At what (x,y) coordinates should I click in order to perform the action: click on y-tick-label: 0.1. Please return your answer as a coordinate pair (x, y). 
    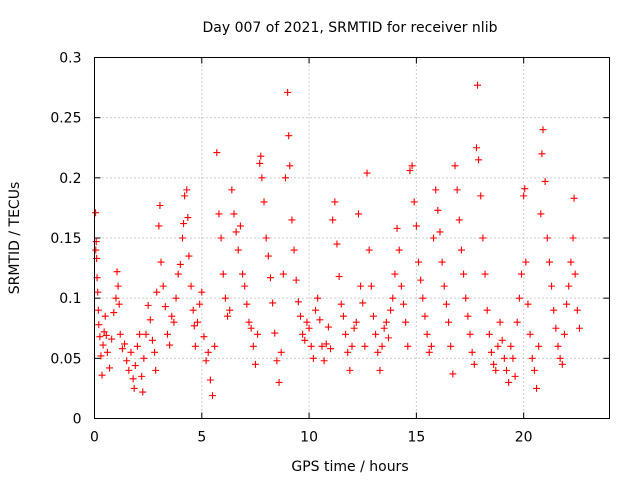
    Looking at the image, I should click on (70, 299).